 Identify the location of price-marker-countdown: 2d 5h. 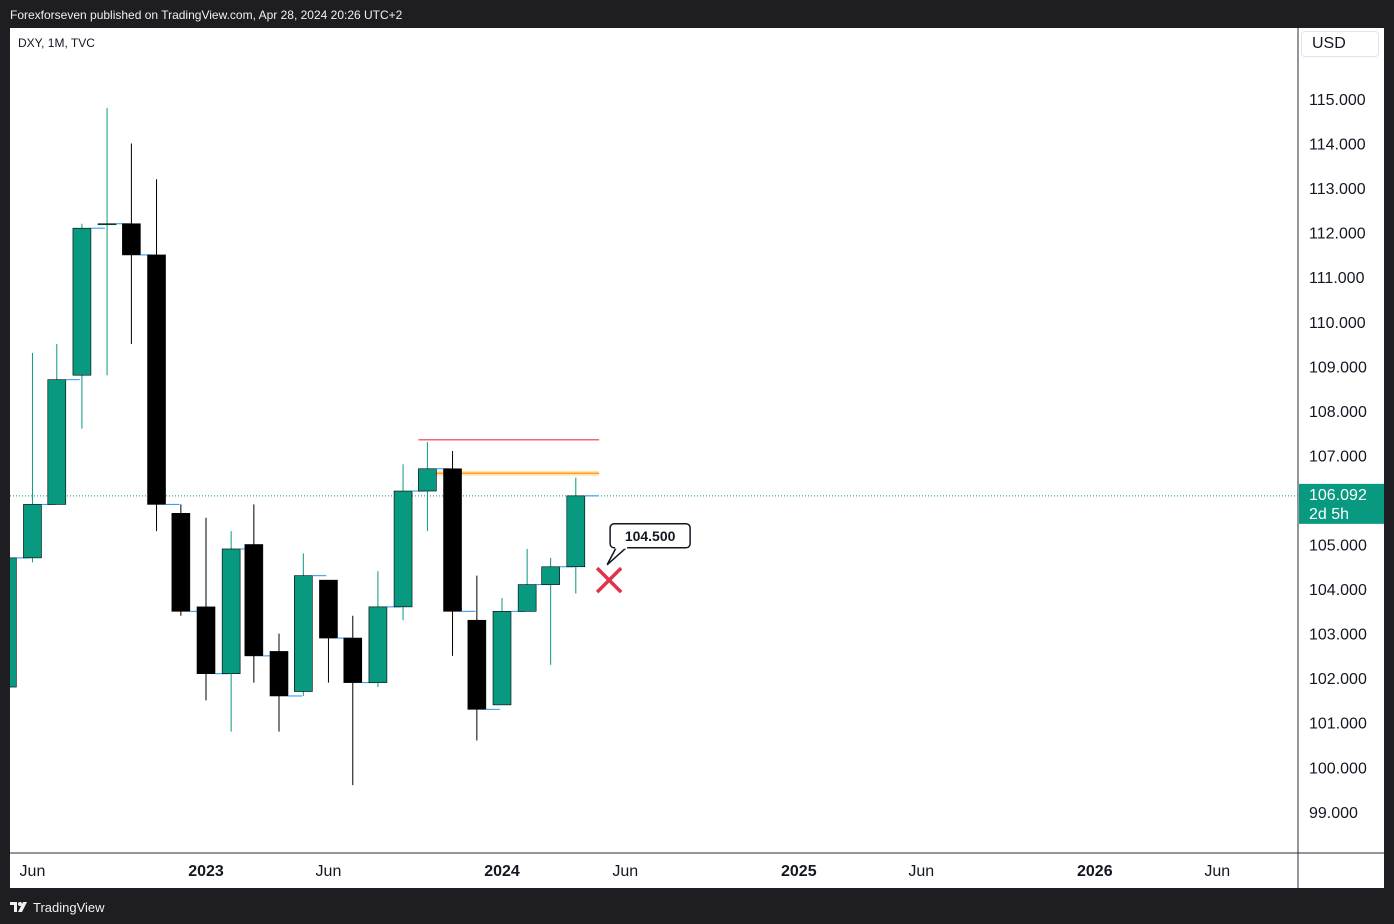
(1329, 514).